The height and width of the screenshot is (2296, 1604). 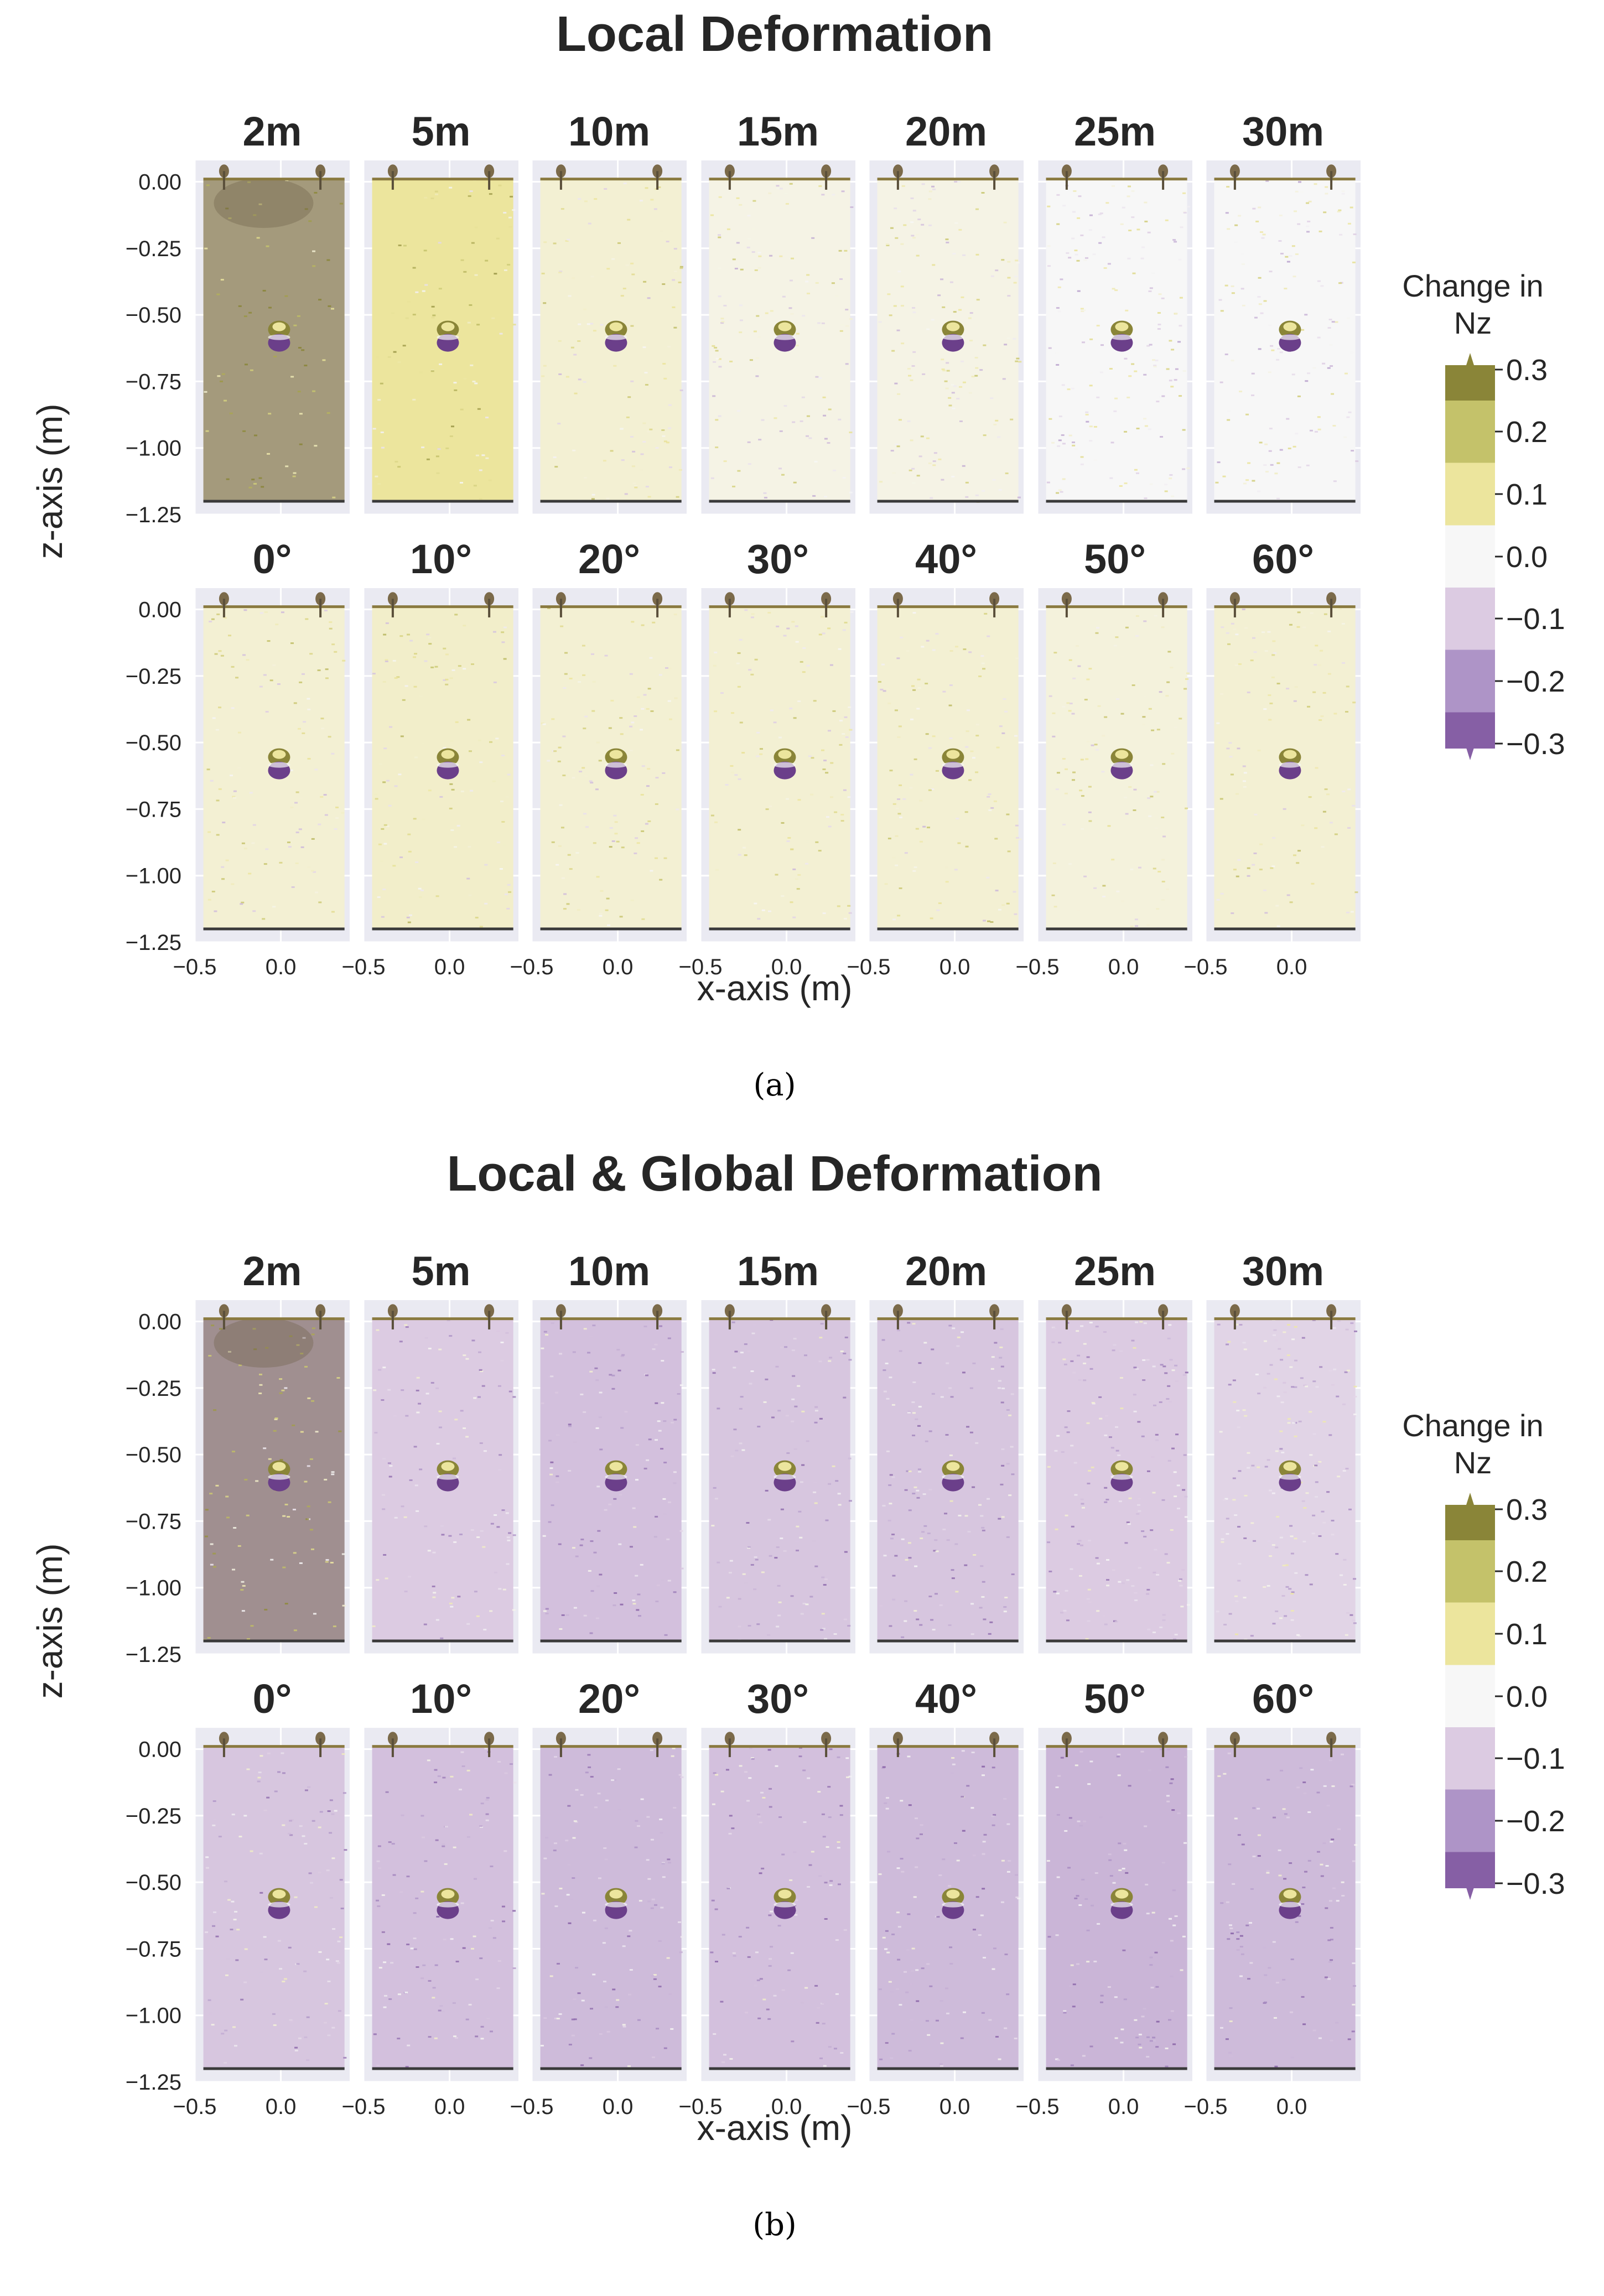 I want to click on x-tick-label: 0.0, so click(x=282, y=2107).